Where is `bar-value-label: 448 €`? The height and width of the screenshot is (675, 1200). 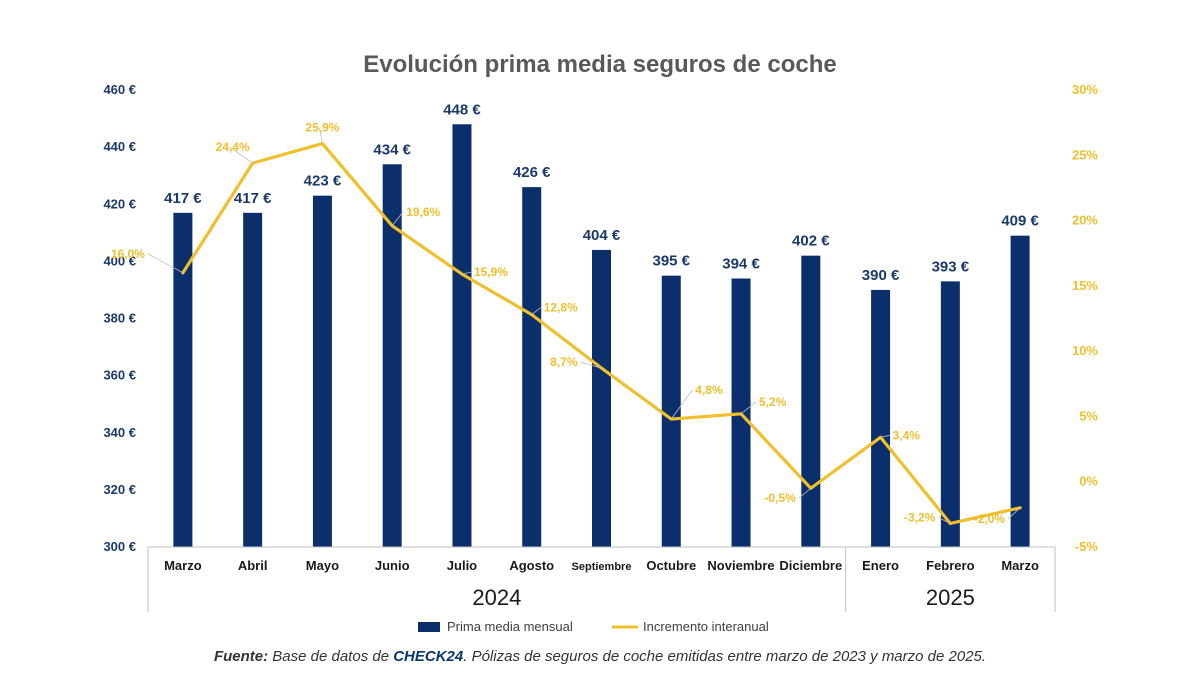
bar-value-label: 448 € is located at coordinates (462, 109).